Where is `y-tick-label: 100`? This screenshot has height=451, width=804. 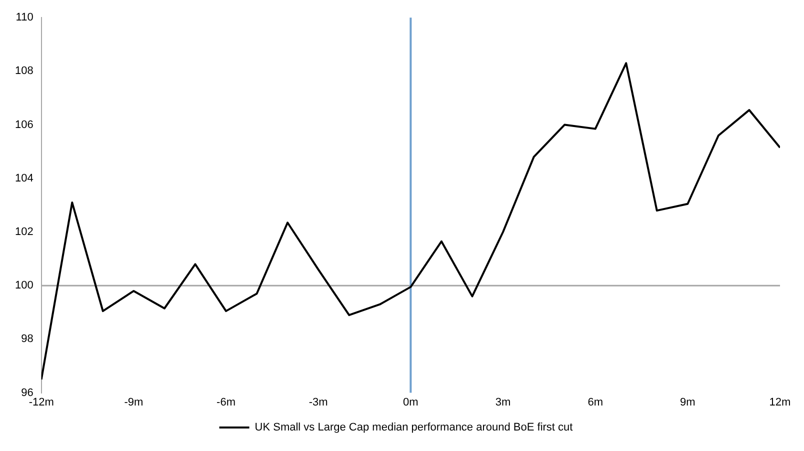
y-tick-label: 100 is located at coordinates (24, 286).